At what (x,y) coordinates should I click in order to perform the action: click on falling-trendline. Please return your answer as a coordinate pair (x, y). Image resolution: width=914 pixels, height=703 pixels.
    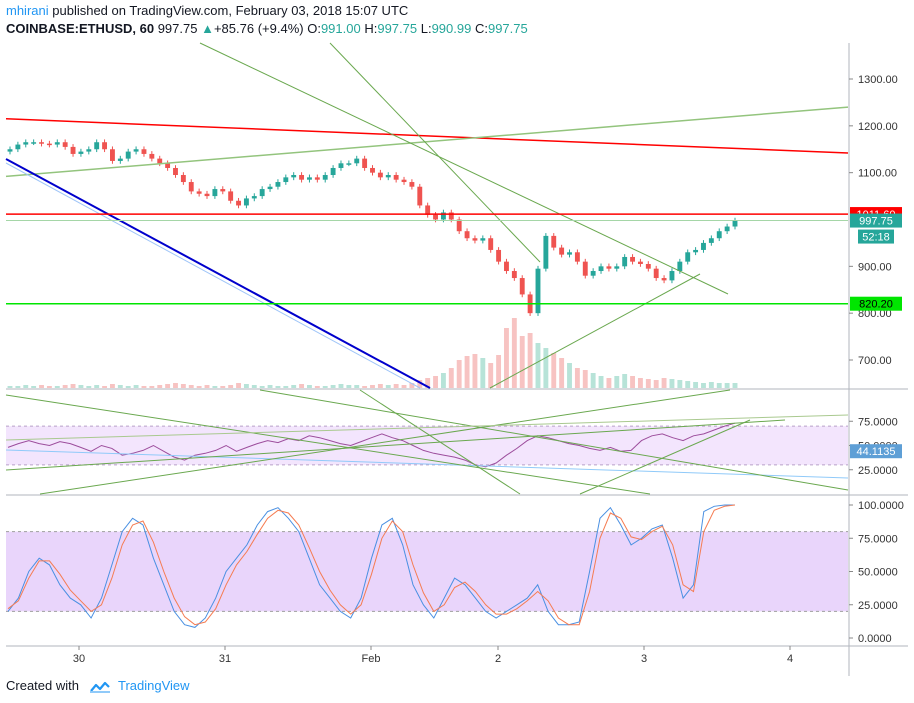
    Looking at the image, I should click on (435, 152).